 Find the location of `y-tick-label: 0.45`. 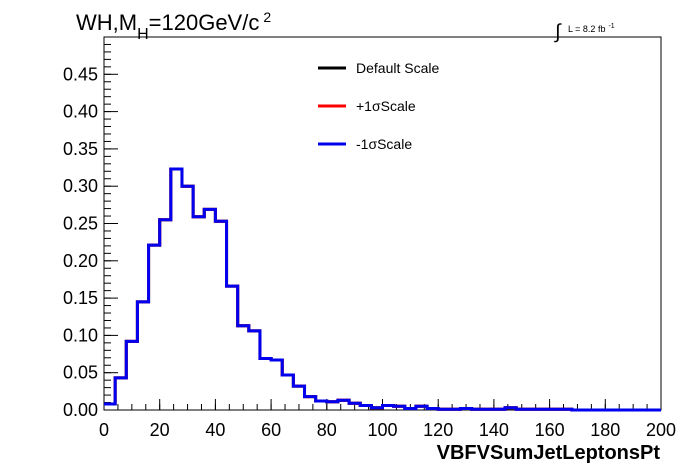

y-tick-label: 0.45 is located at coordinates (80, 74).